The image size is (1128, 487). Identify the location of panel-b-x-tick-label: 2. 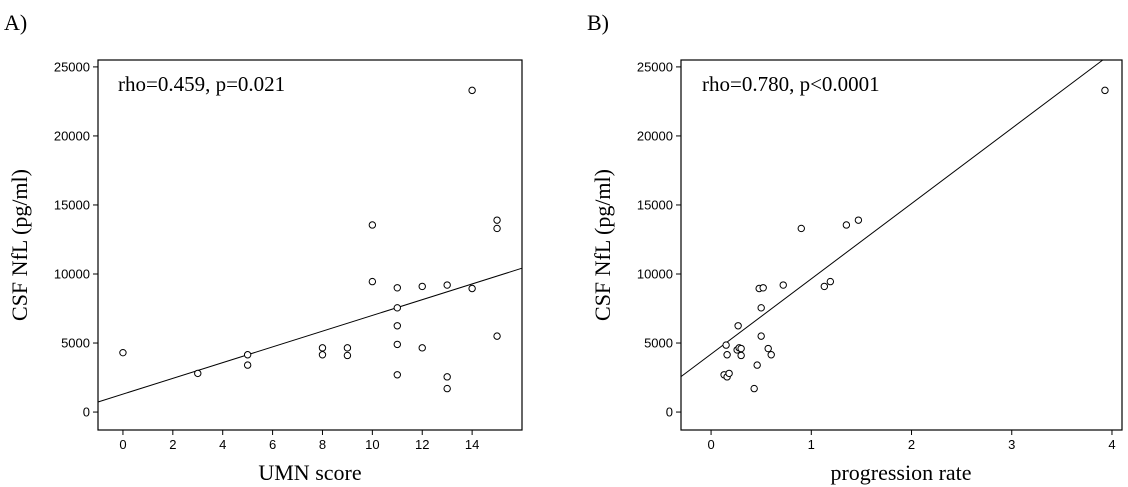
(911, 444).